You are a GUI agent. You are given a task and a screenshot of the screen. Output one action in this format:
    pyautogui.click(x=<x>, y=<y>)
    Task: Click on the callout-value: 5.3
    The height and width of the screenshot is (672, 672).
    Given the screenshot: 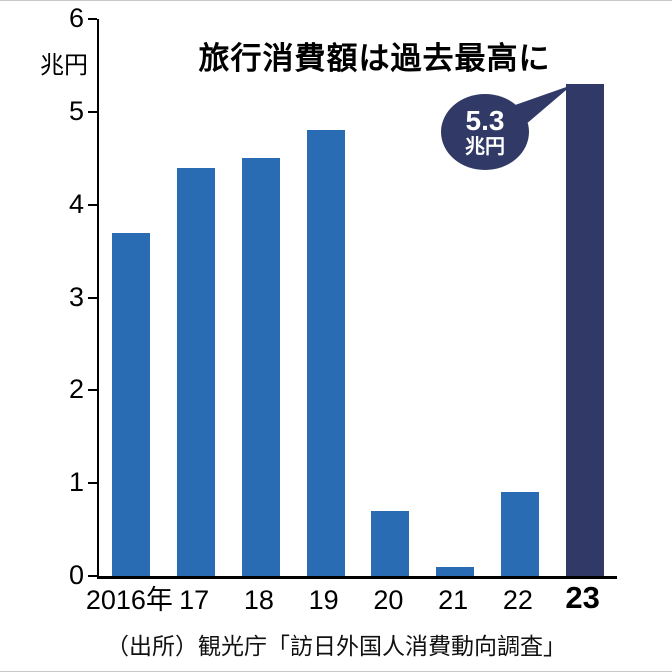 What is the action you would take?
    pyautogui.click(x=485, y=121)
    